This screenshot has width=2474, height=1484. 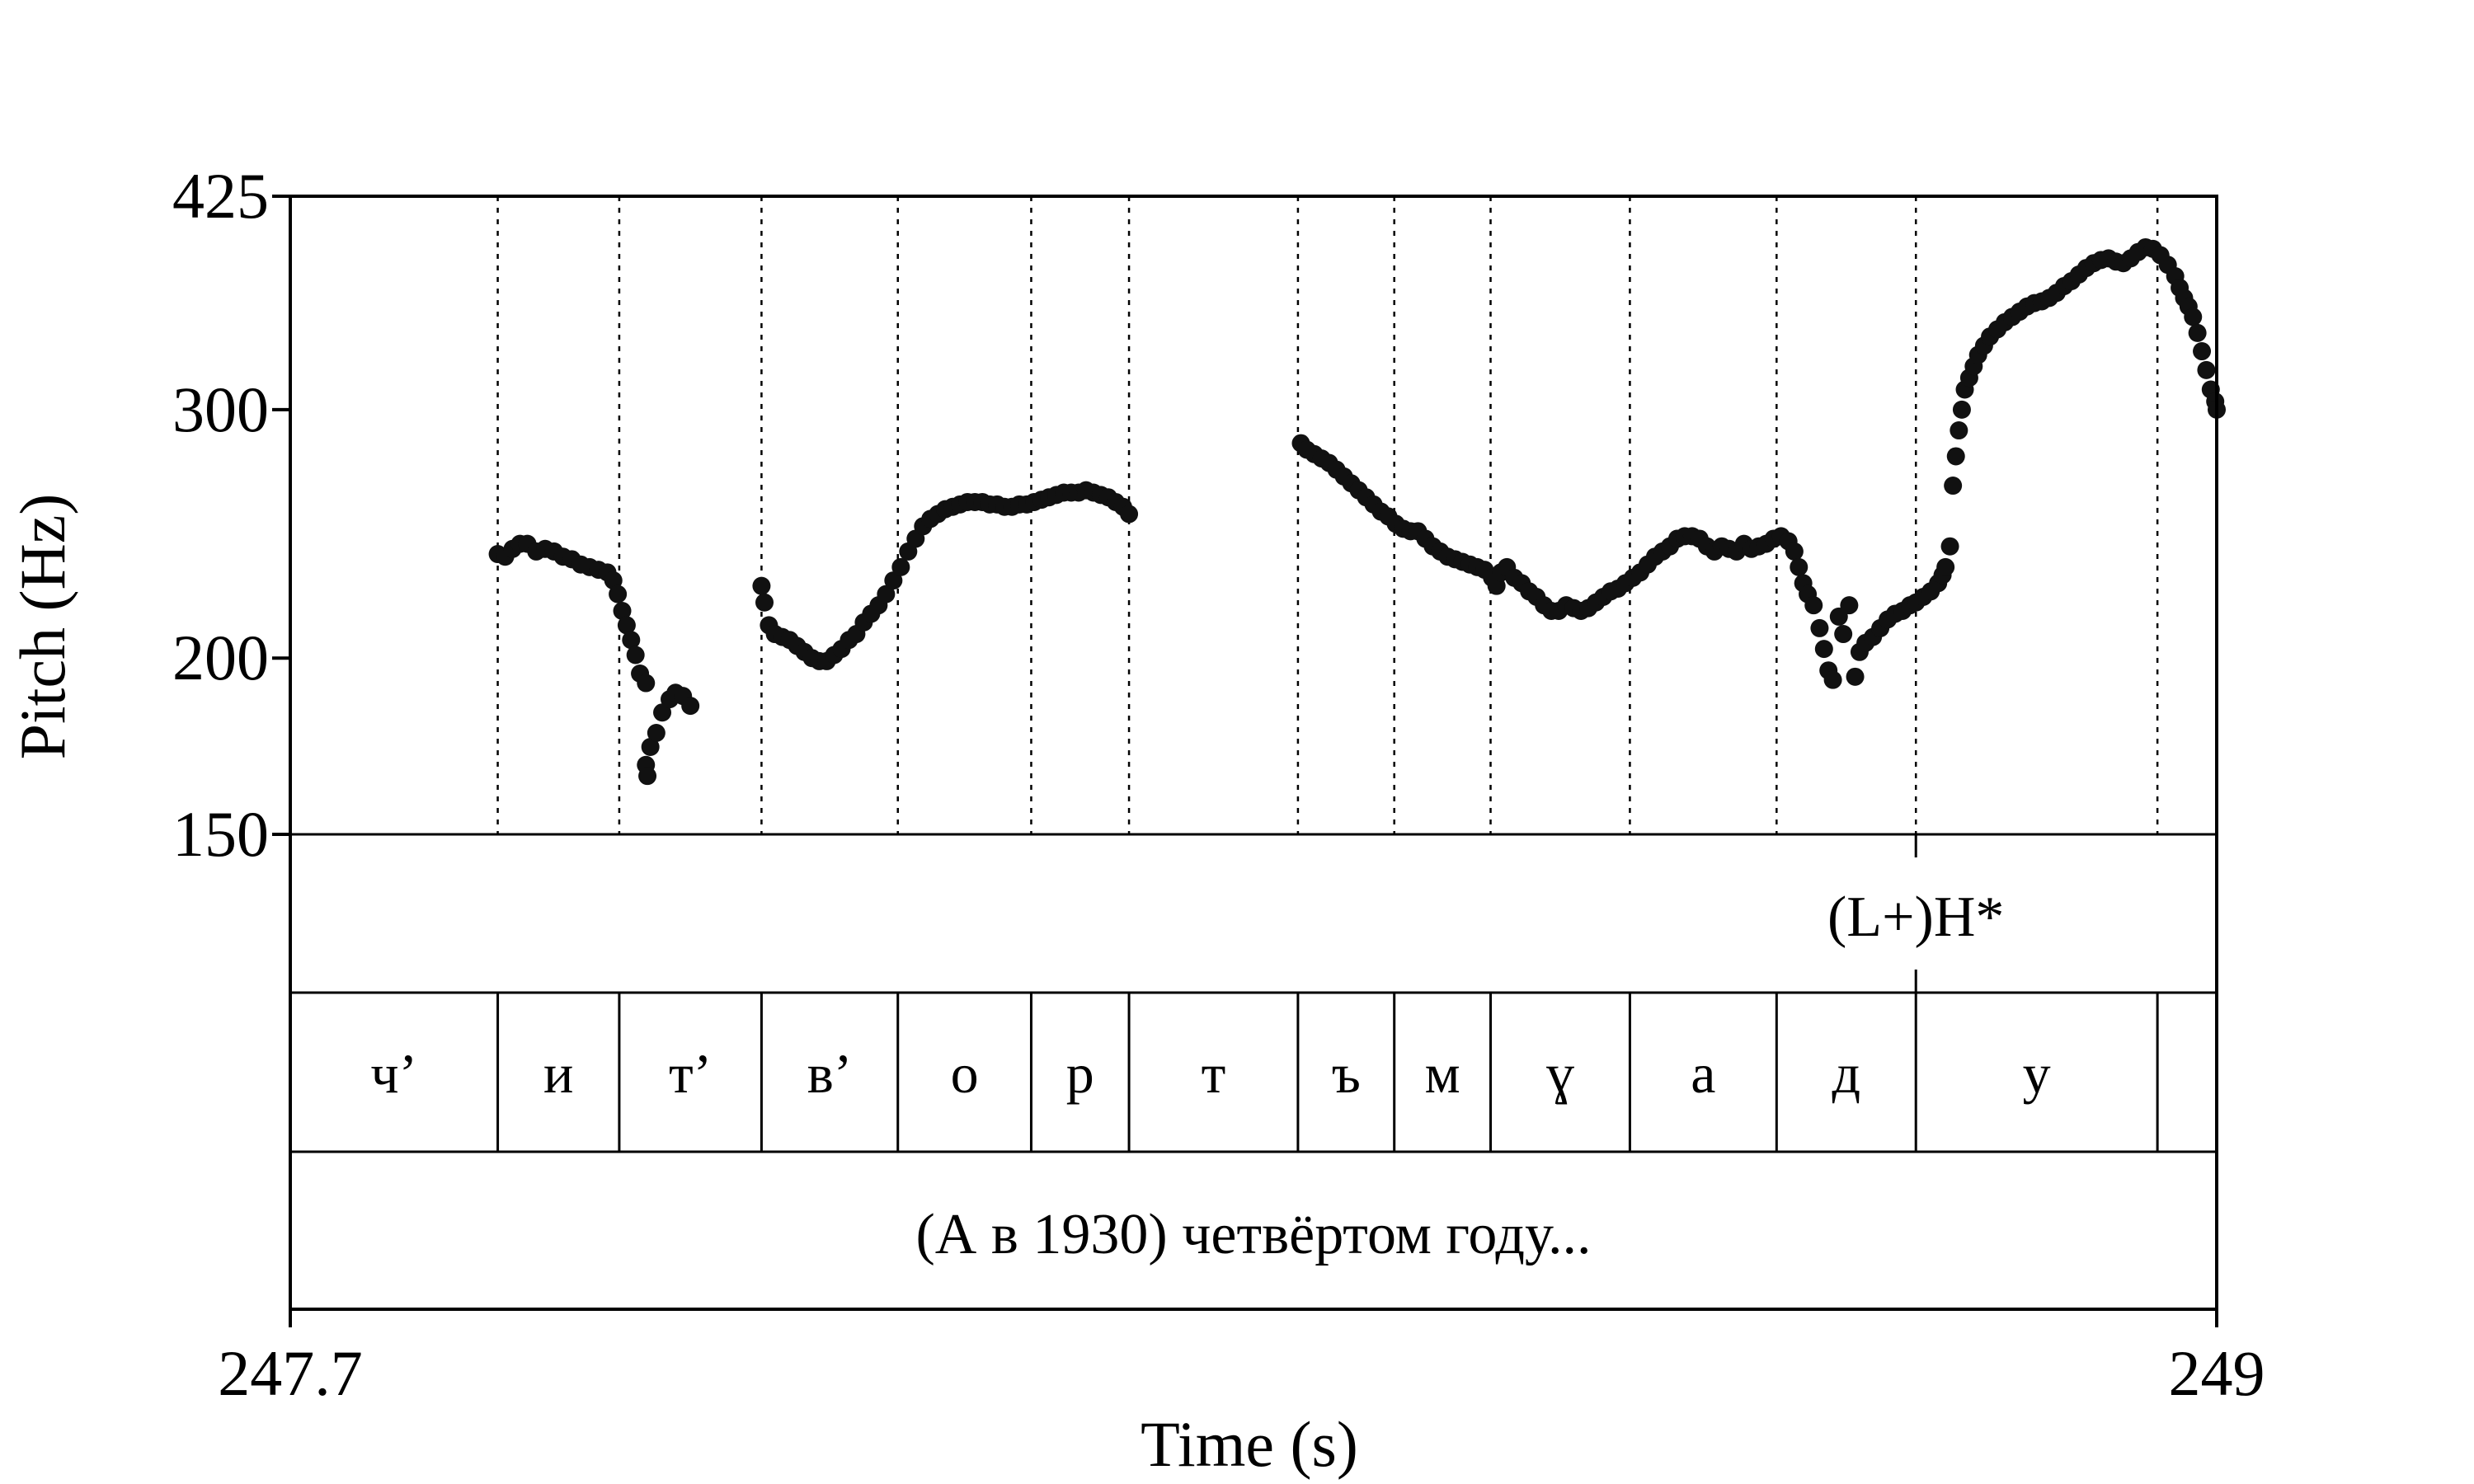 What do you see at coordinates (220, 657) in the screenshot?
I see `y-tick-label: 200` at bounding box center [220, 657].